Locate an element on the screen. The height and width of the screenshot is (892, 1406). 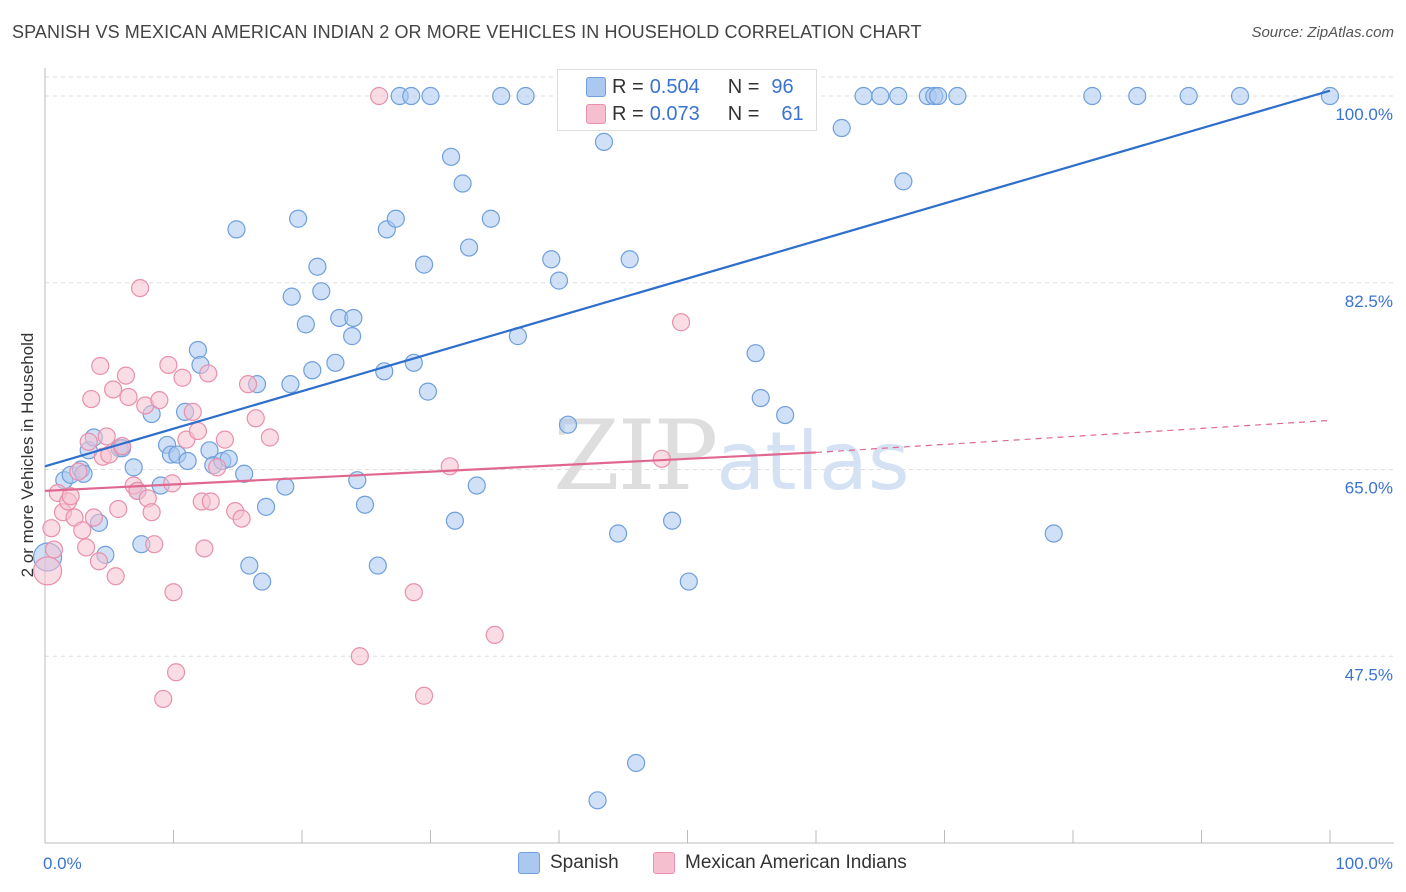
y-tick-label: 82.5% is located at coordinates (1369, 301).